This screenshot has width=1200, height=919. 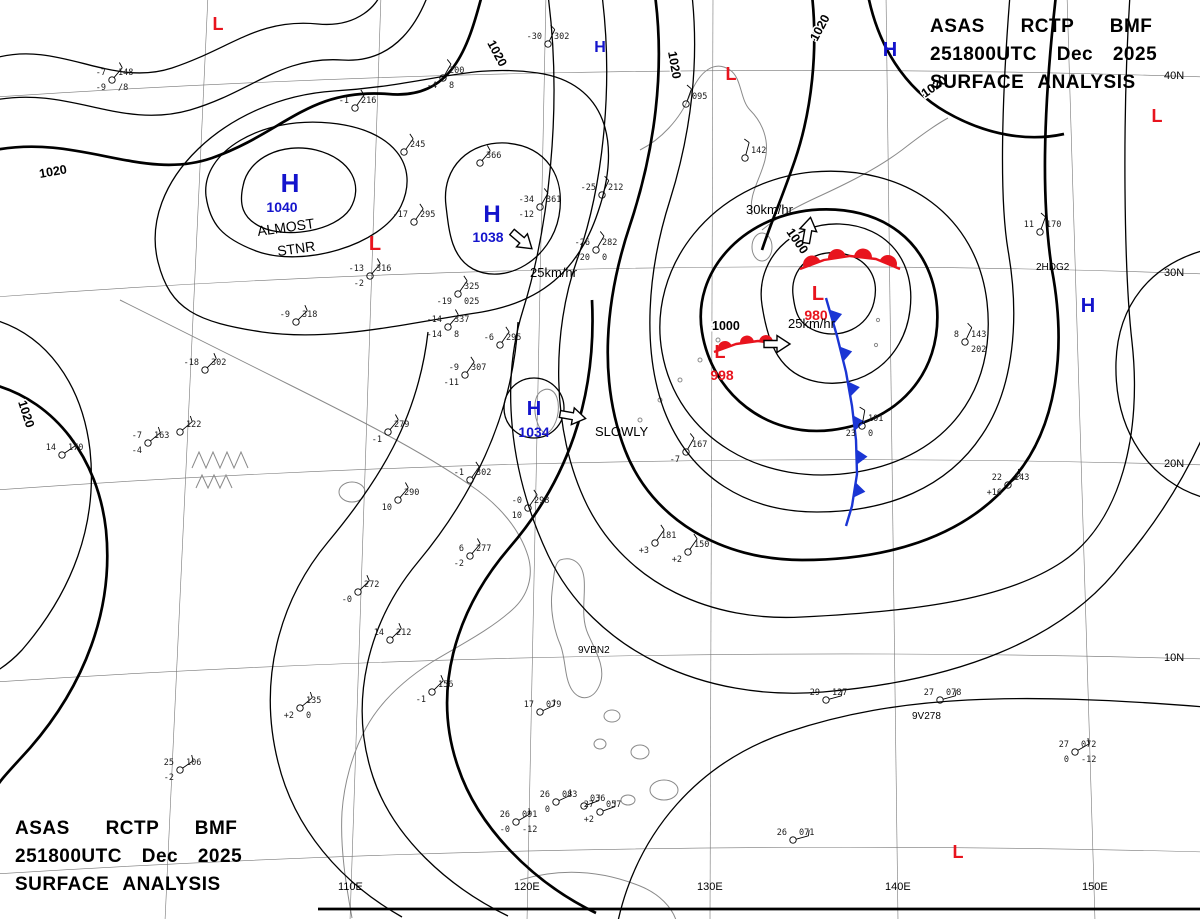 I want to click on station-plot: 181 +3, so click(x=657, y=540).